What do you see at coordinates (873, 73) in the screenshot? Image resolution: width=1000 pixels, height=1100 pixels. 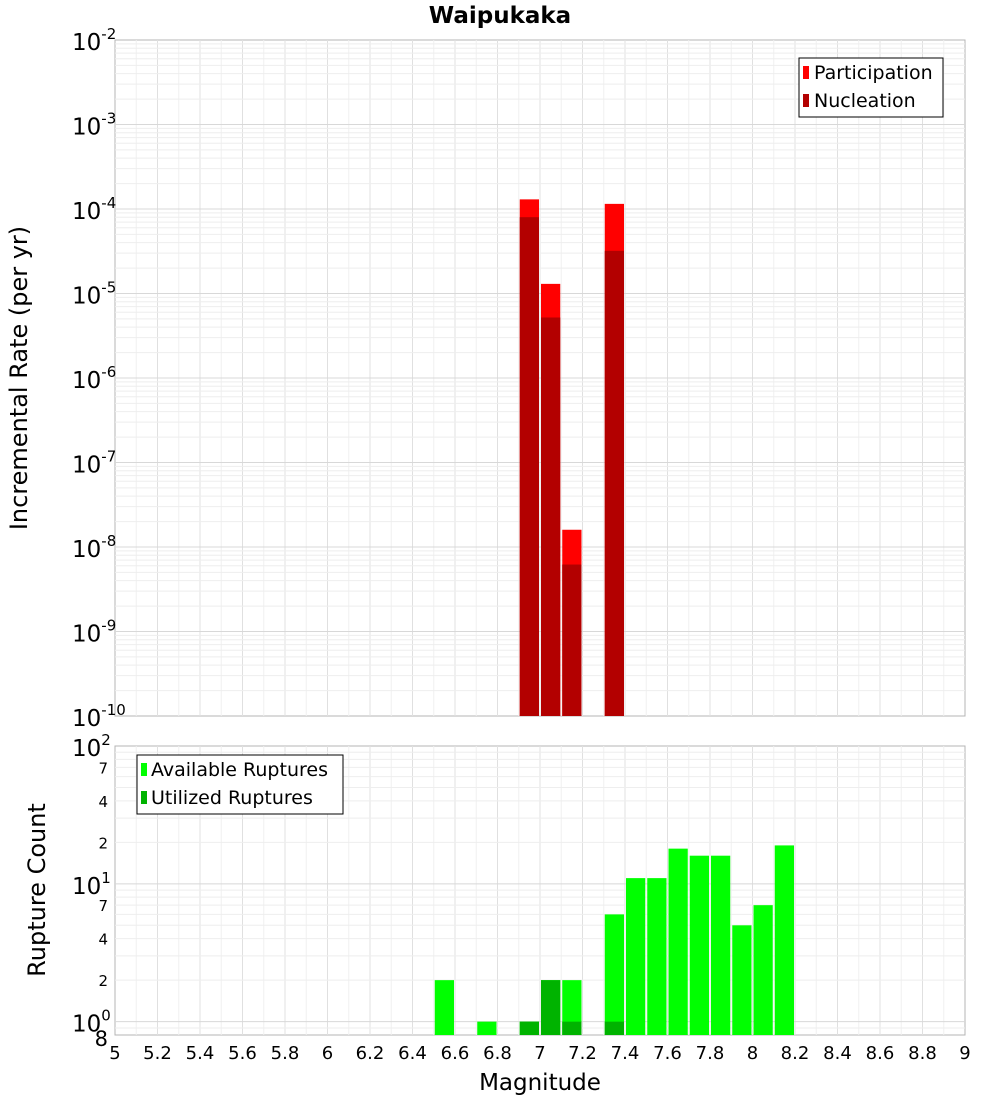 I see `legend-label-participation: Participation` at bounding box center [873, 73].